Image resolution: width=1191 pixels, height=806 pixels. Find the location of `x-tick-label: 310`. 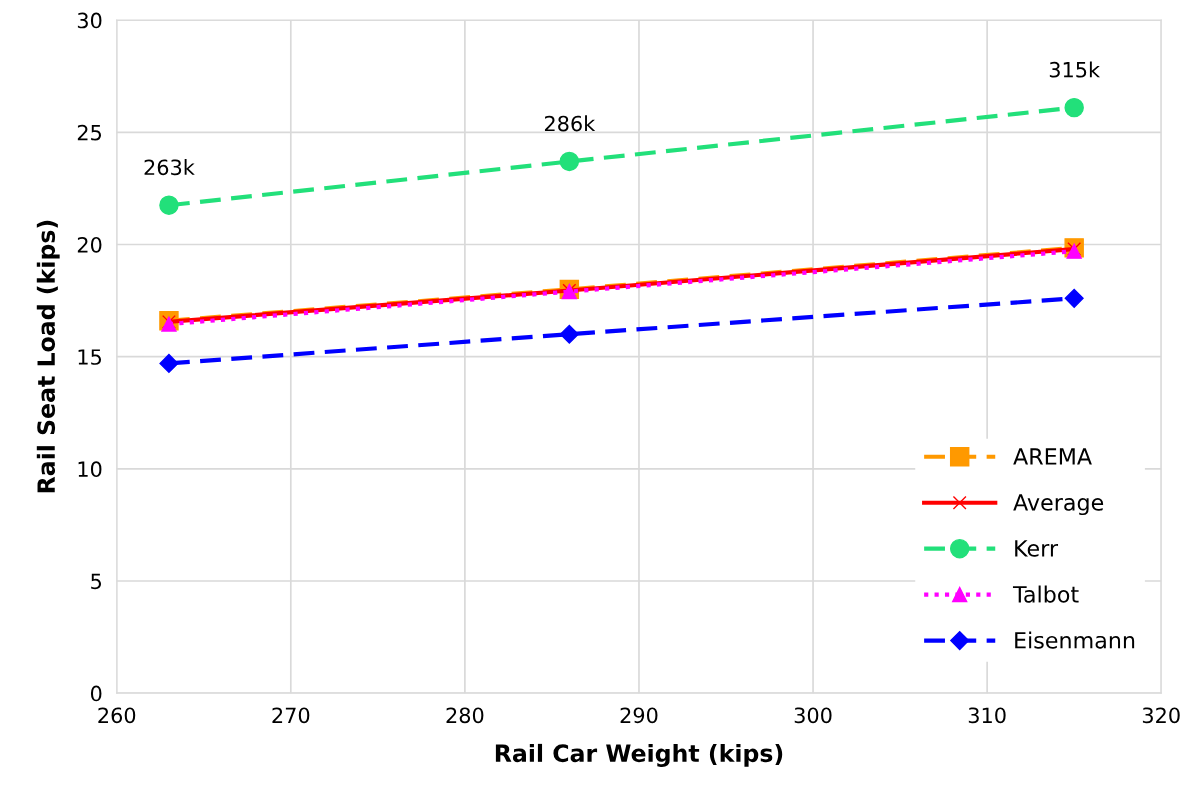

x-tick-label: 310 is located at coordinates (987, 715).